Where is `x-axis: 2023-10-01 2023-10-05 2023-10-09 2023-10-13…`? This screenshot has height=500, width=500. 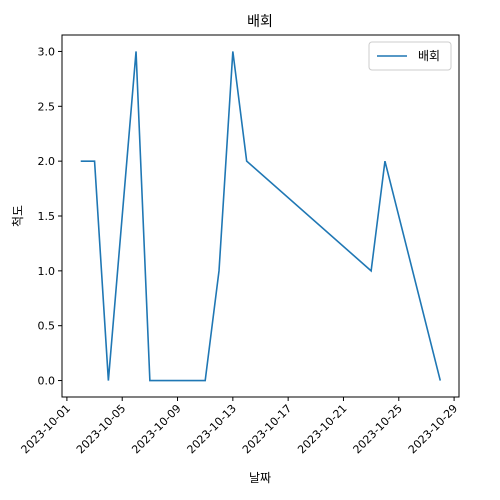
x-axis: 2023-10-01 2023-10-05 2023-10-09 2023-10-13… is located at coordinates (239, 426).